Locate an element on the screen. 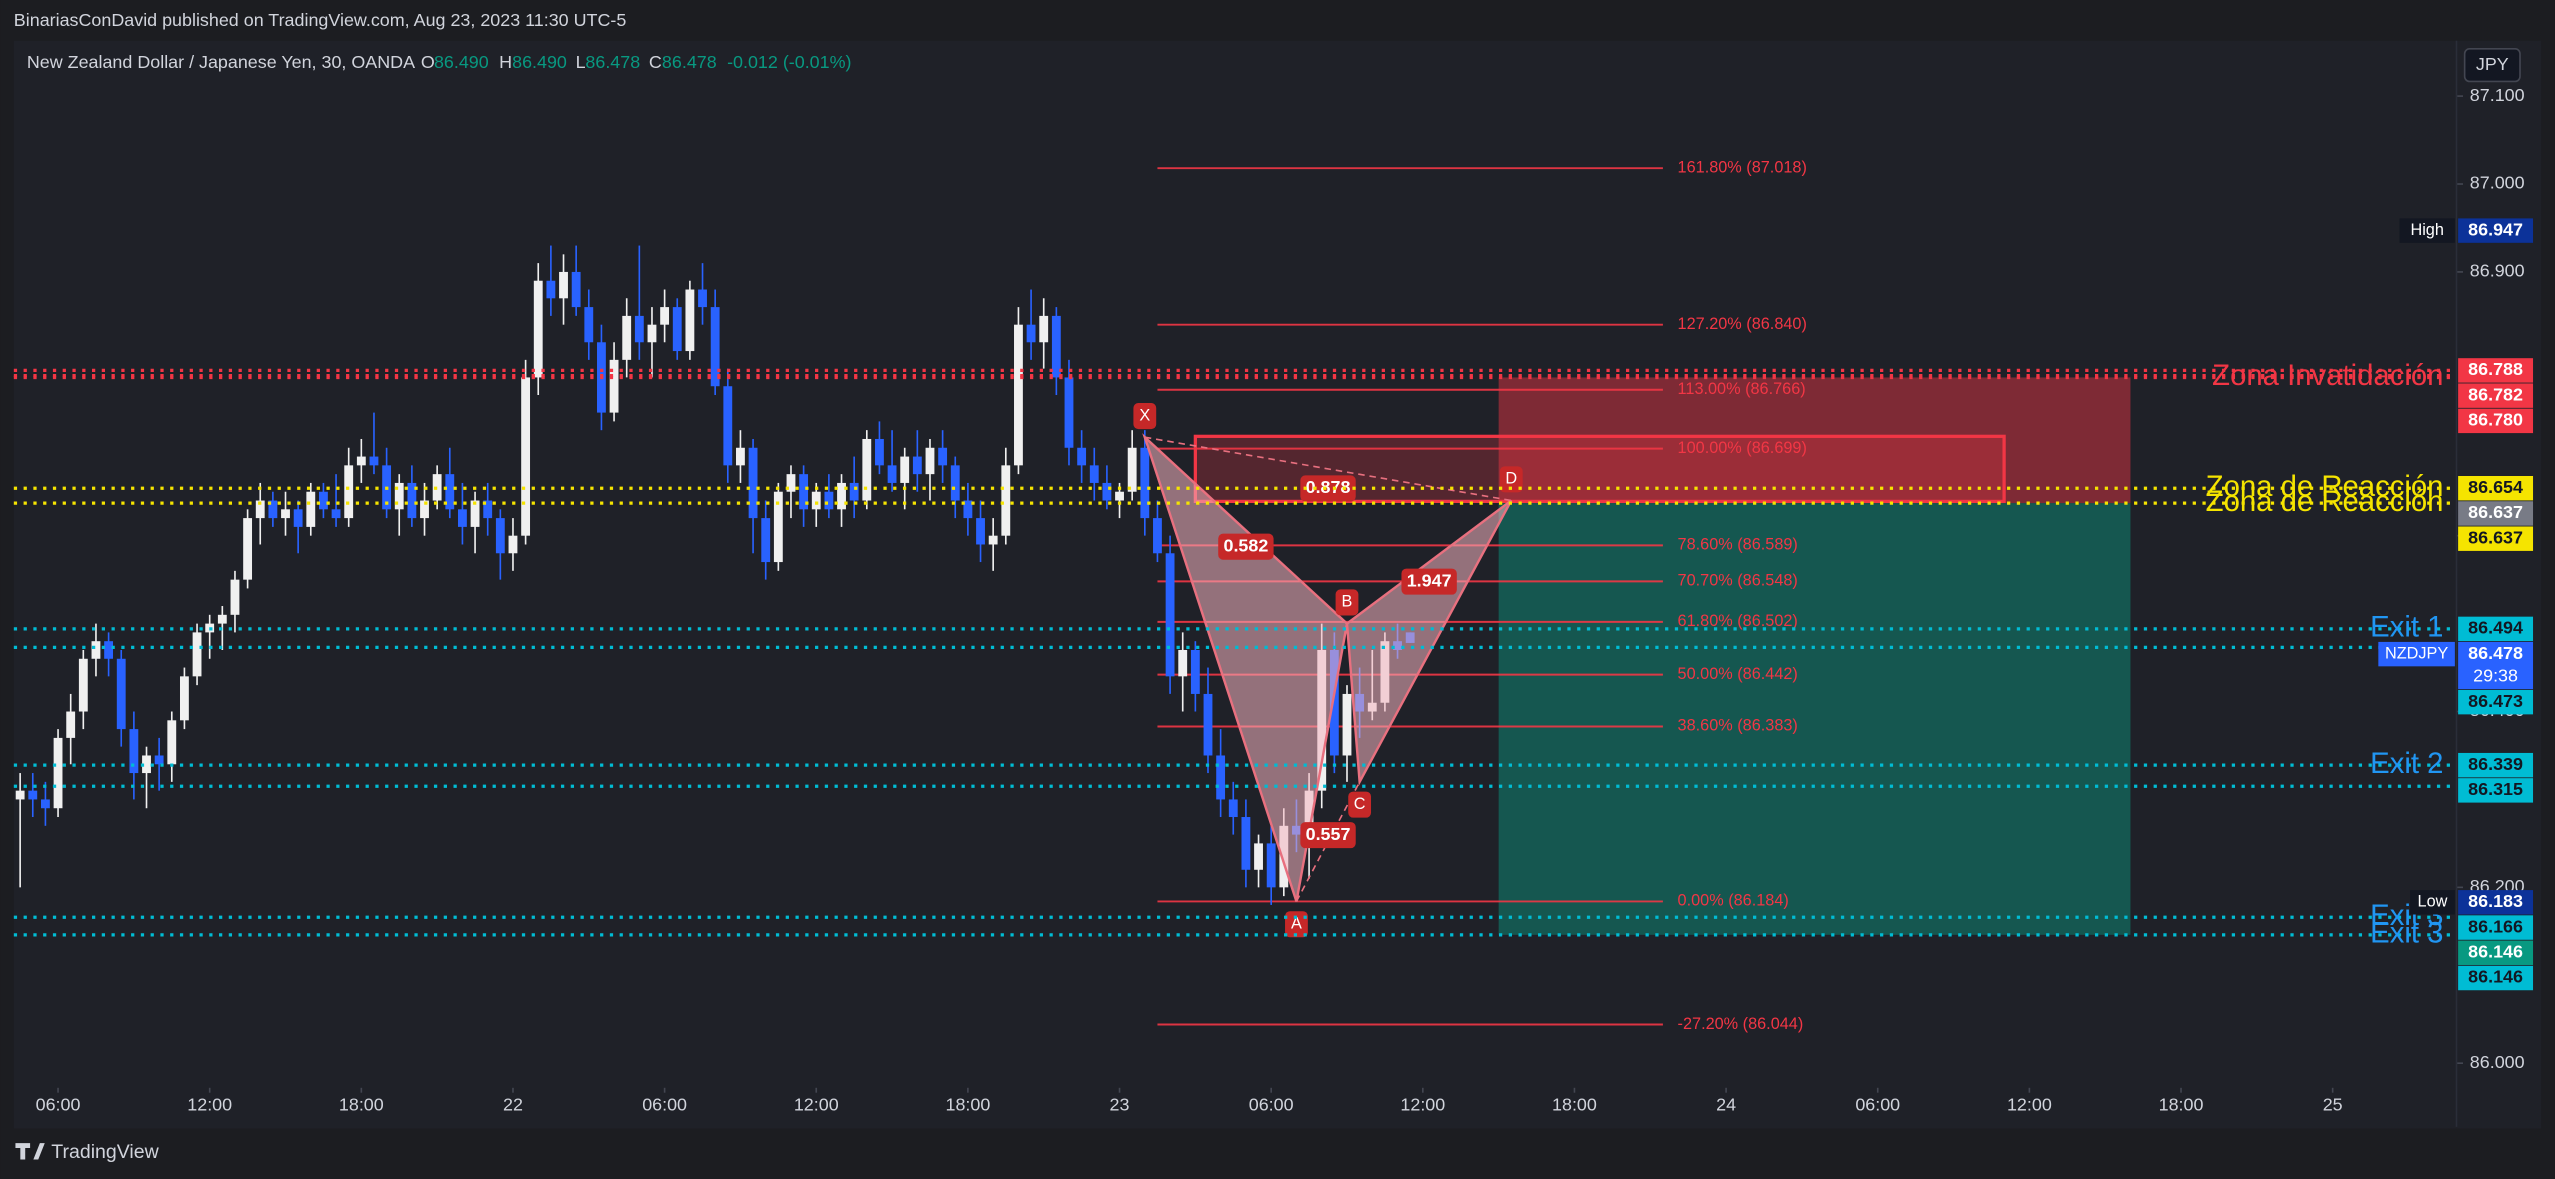 The width and height of the screenshot is (2555, 1179). currency-button is located at coordinates (2492, 65).